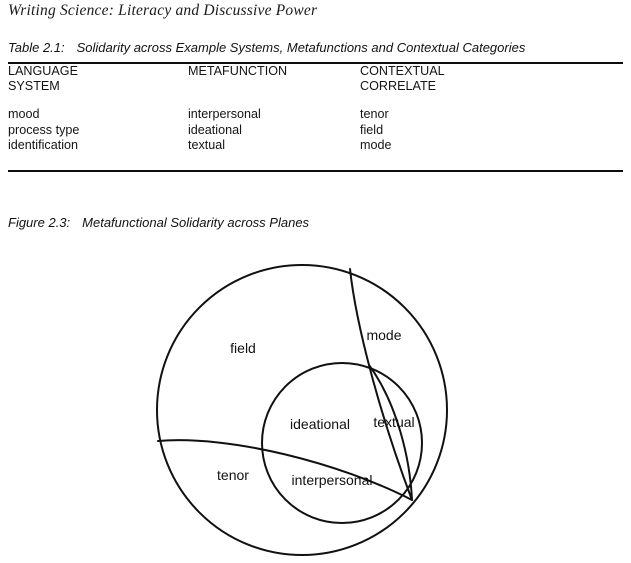  I want to click on divider-arc-textual, so click(390, 432).